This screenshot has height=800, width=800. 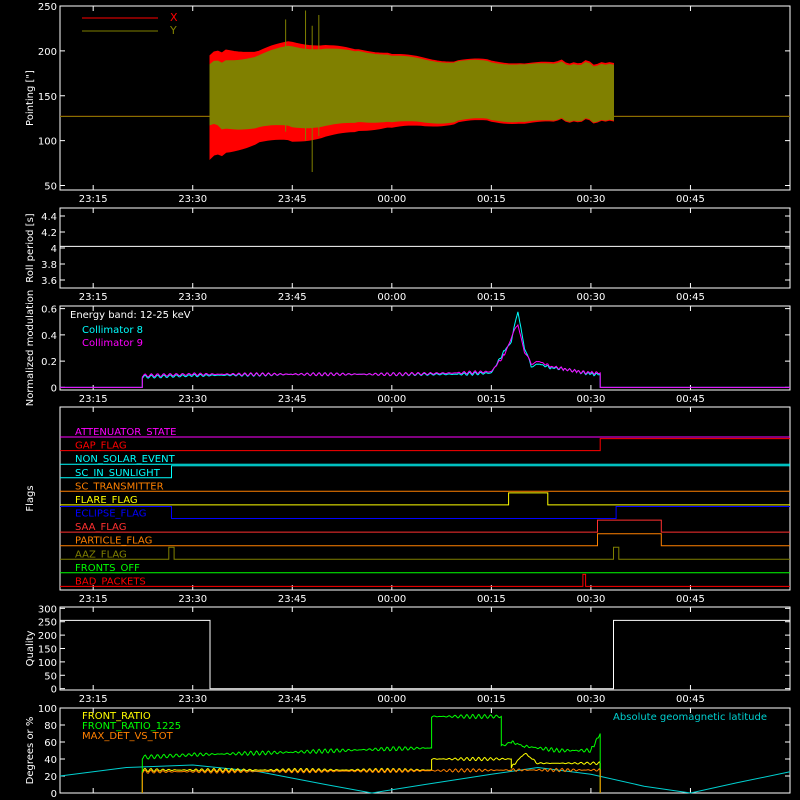 What do you see at coordinates (30, 751) in the screenshot?
I see `y-axis-label: Degrees or %` at bounding box center [30, 751].